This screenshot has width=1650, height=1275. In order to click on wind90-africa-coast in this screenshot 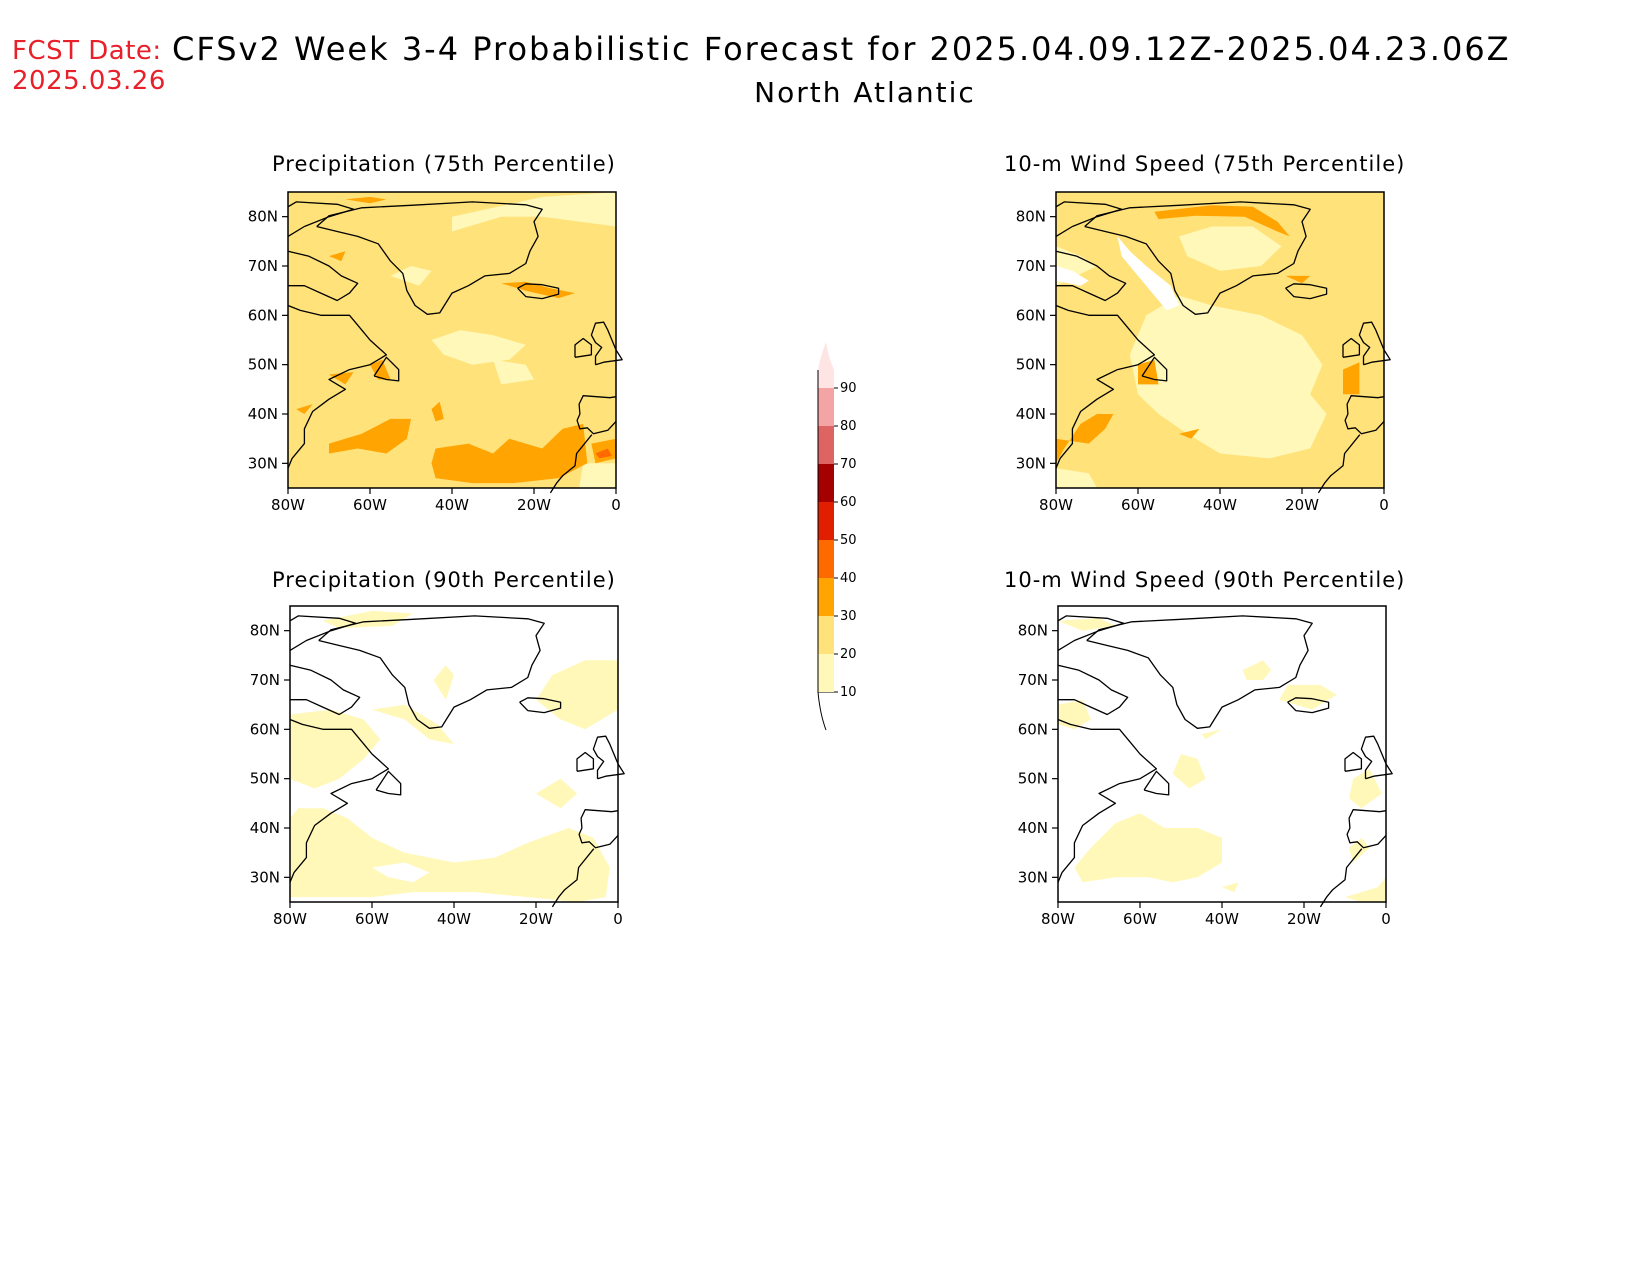, I will do `click(1341, 878)`.